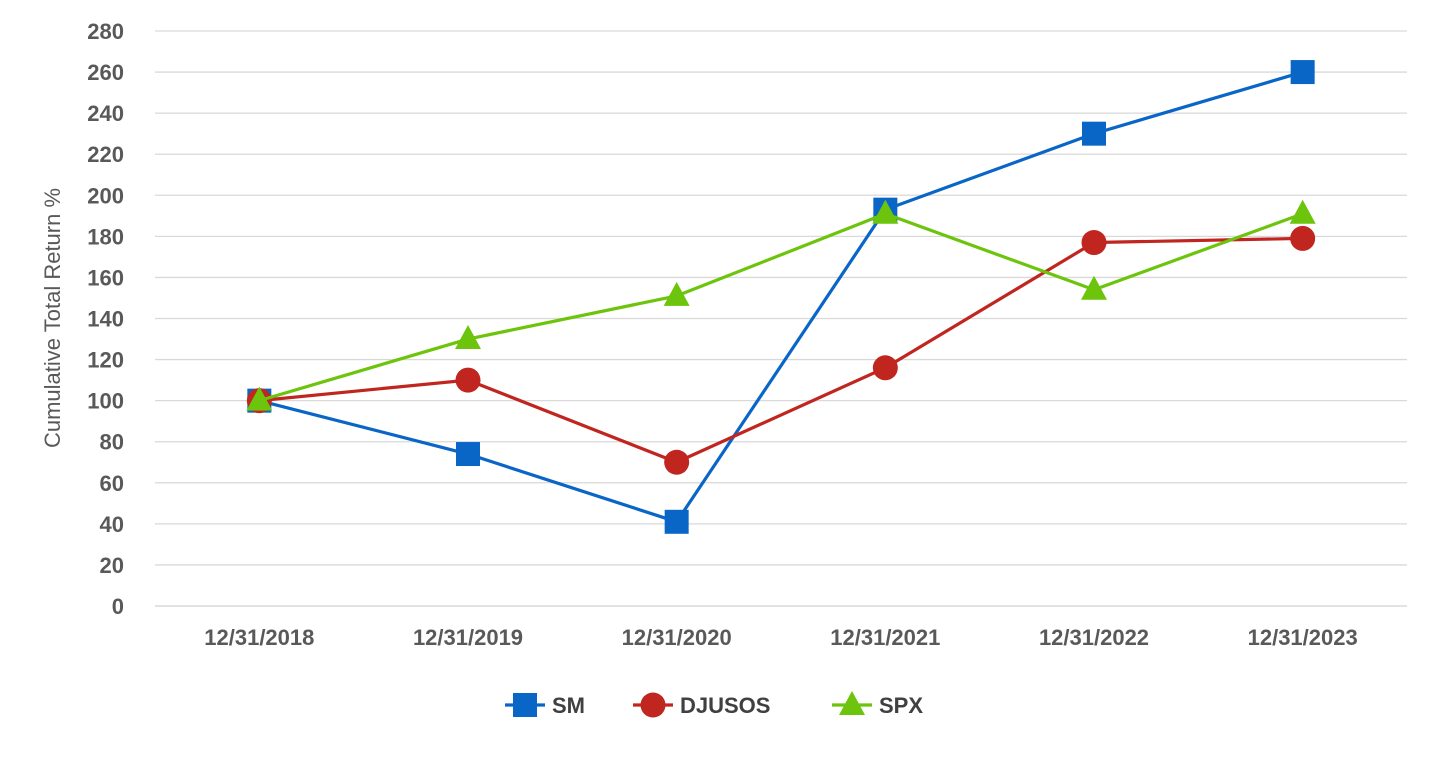 This screenshot has width=1436, height=760. I want to click on legend-marker-spx, so click(852, 703).